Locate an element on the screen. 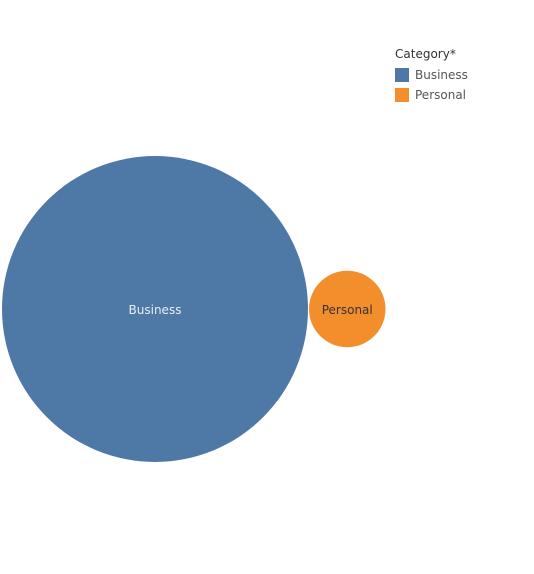 This screenshot has height=574, width=534. bubble-personal is located at coordinates (347, 309).